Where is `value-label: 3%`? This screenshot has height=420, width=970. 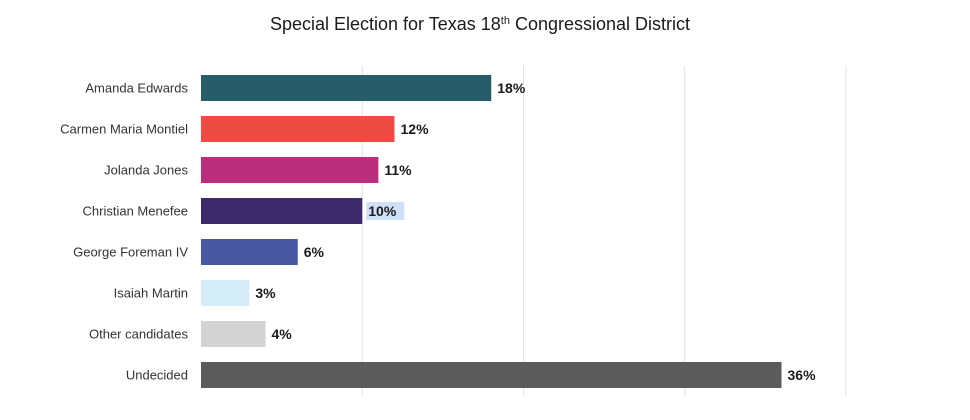
value-label: 3% is located at coordinates (265, 293).